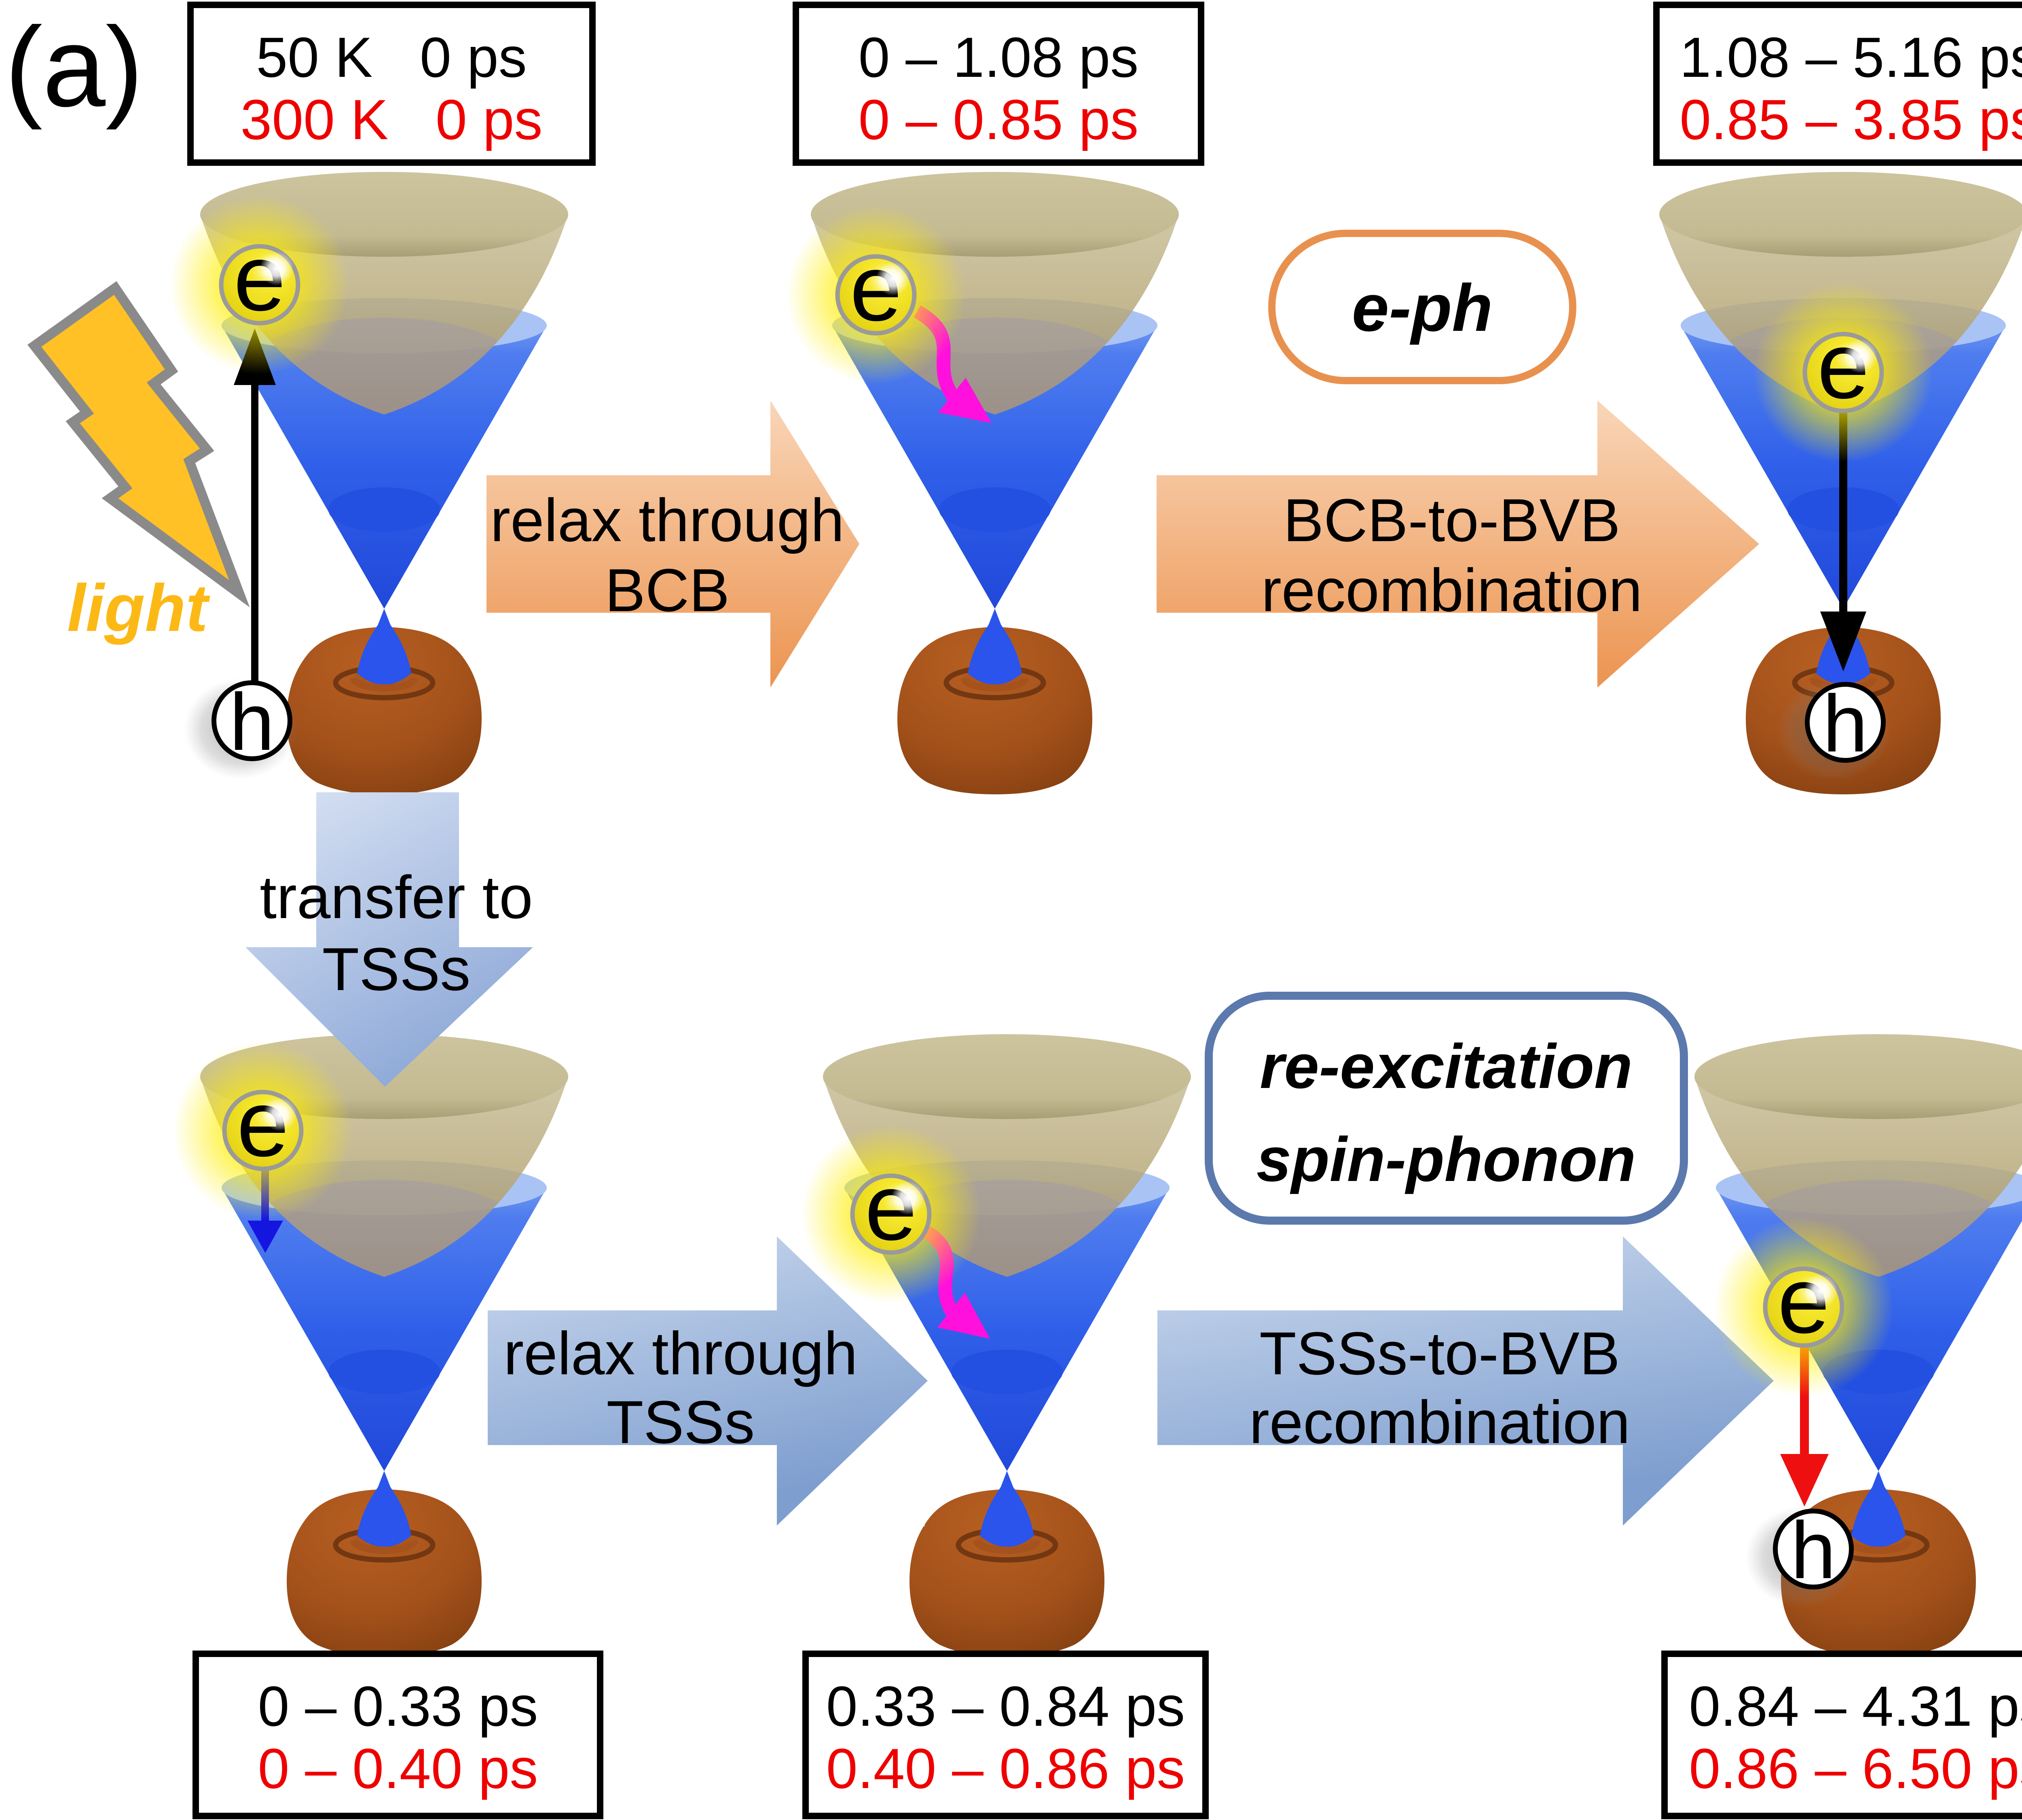 The image size is (2022, 1820). What do you see at coordinates (1422, 308) in the screenshot?
I see `svg-text: e-ph` at bounding box center [1422, 308].